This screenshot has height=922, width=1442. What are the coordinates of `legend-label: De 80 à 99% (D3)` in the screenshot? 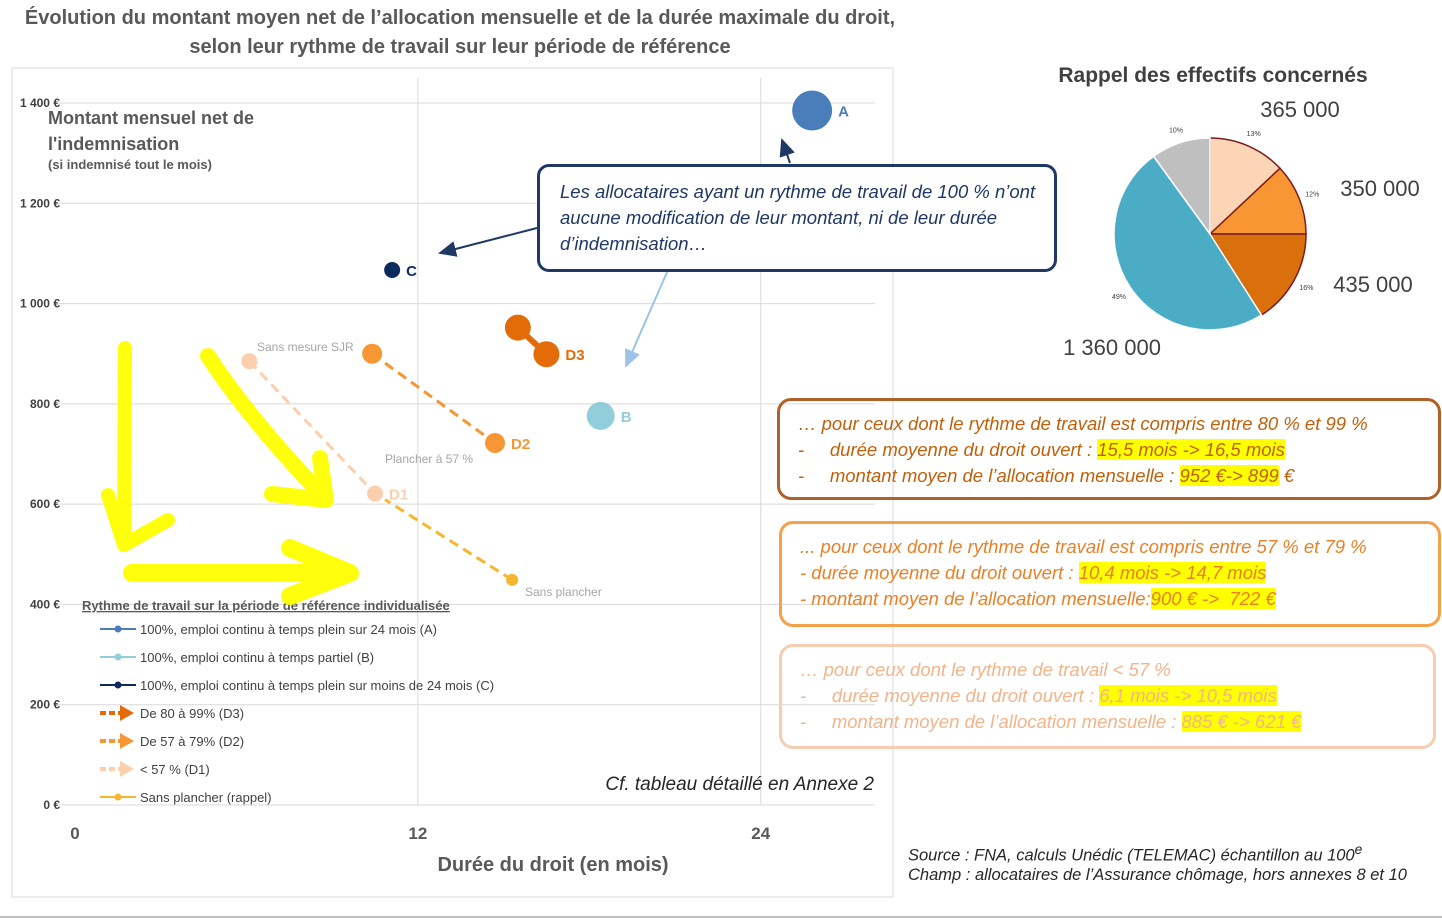 It's located at (192, 713).